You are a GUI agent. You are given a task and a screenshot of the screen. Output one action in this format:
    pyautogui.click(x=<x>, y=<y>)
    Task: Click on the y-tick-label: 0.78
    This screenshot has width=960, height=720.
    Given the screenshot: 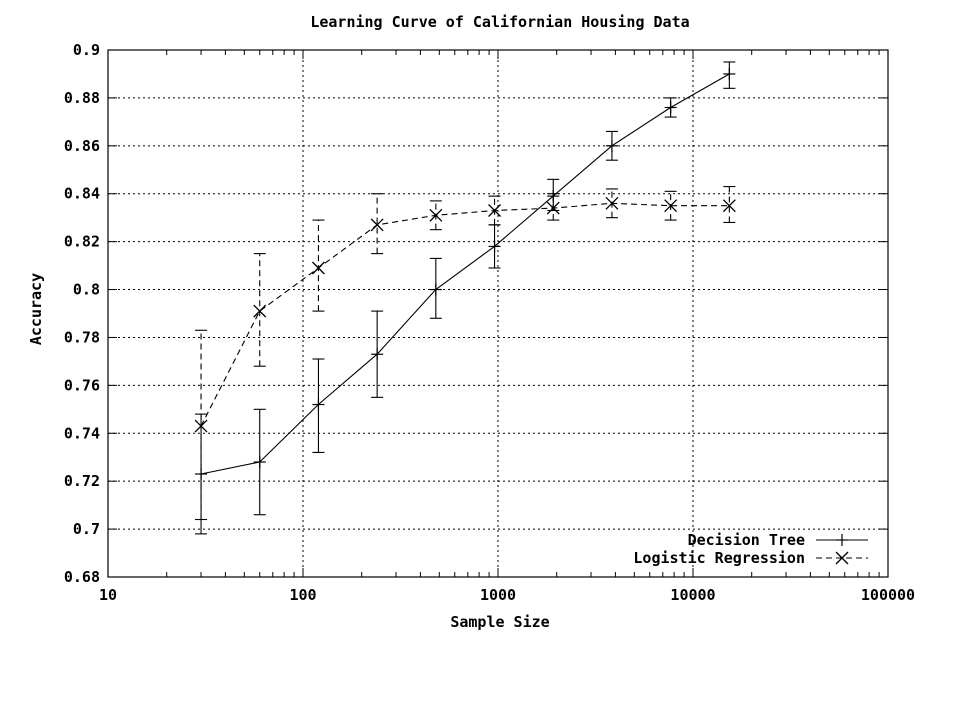 What is the action you would take?
    pyautogui.click(x=82, y=337)
    